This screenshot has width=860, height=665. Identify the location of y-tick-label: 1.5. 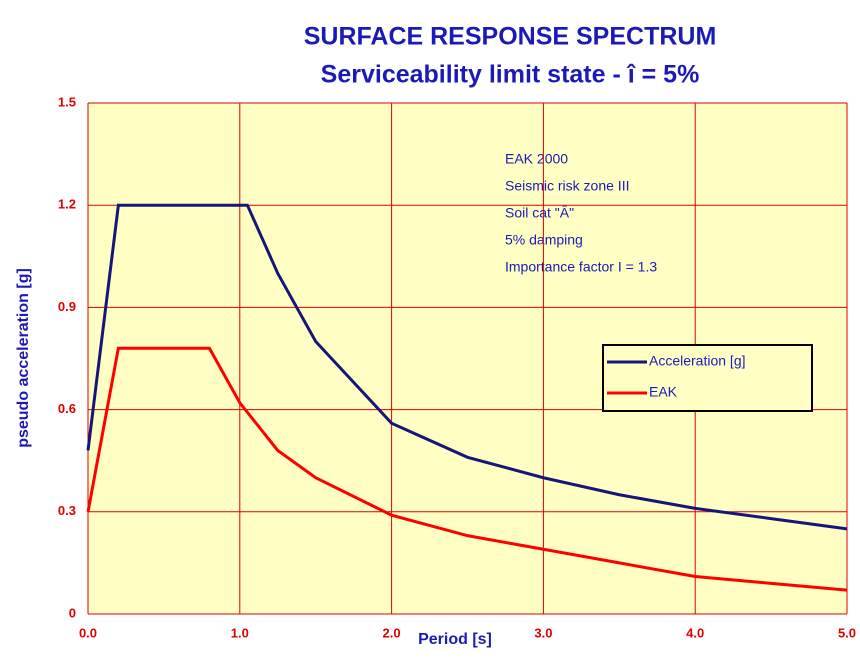
(67, 101).